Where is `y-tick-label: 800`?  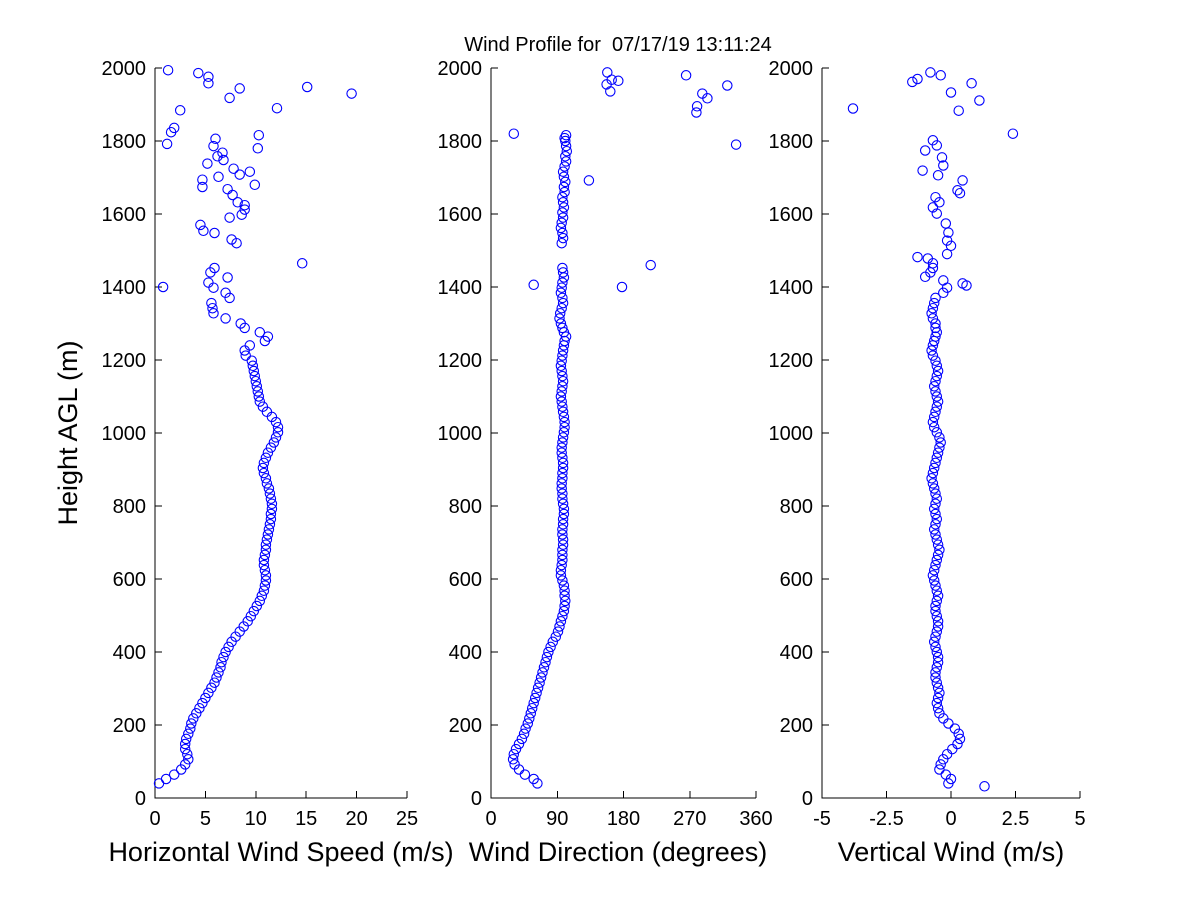 y-tick-label: 800 is located at coordinates (796, 507).